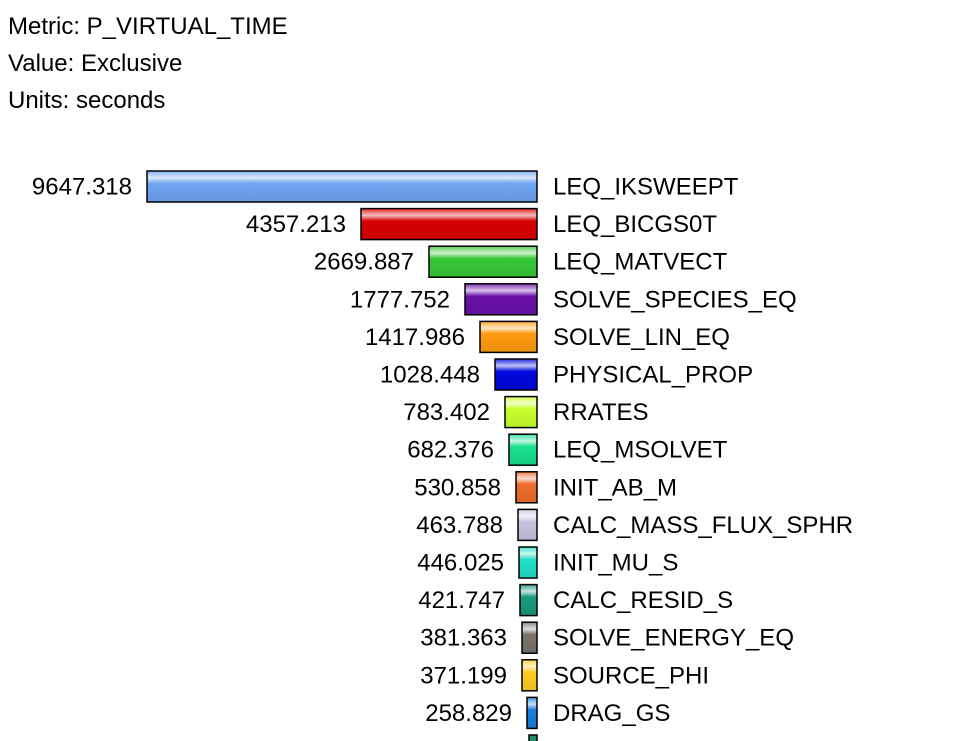 The height and width of the screenshot is (741, 970). I want to click on value-label: 1028.448, so click(430, 375).